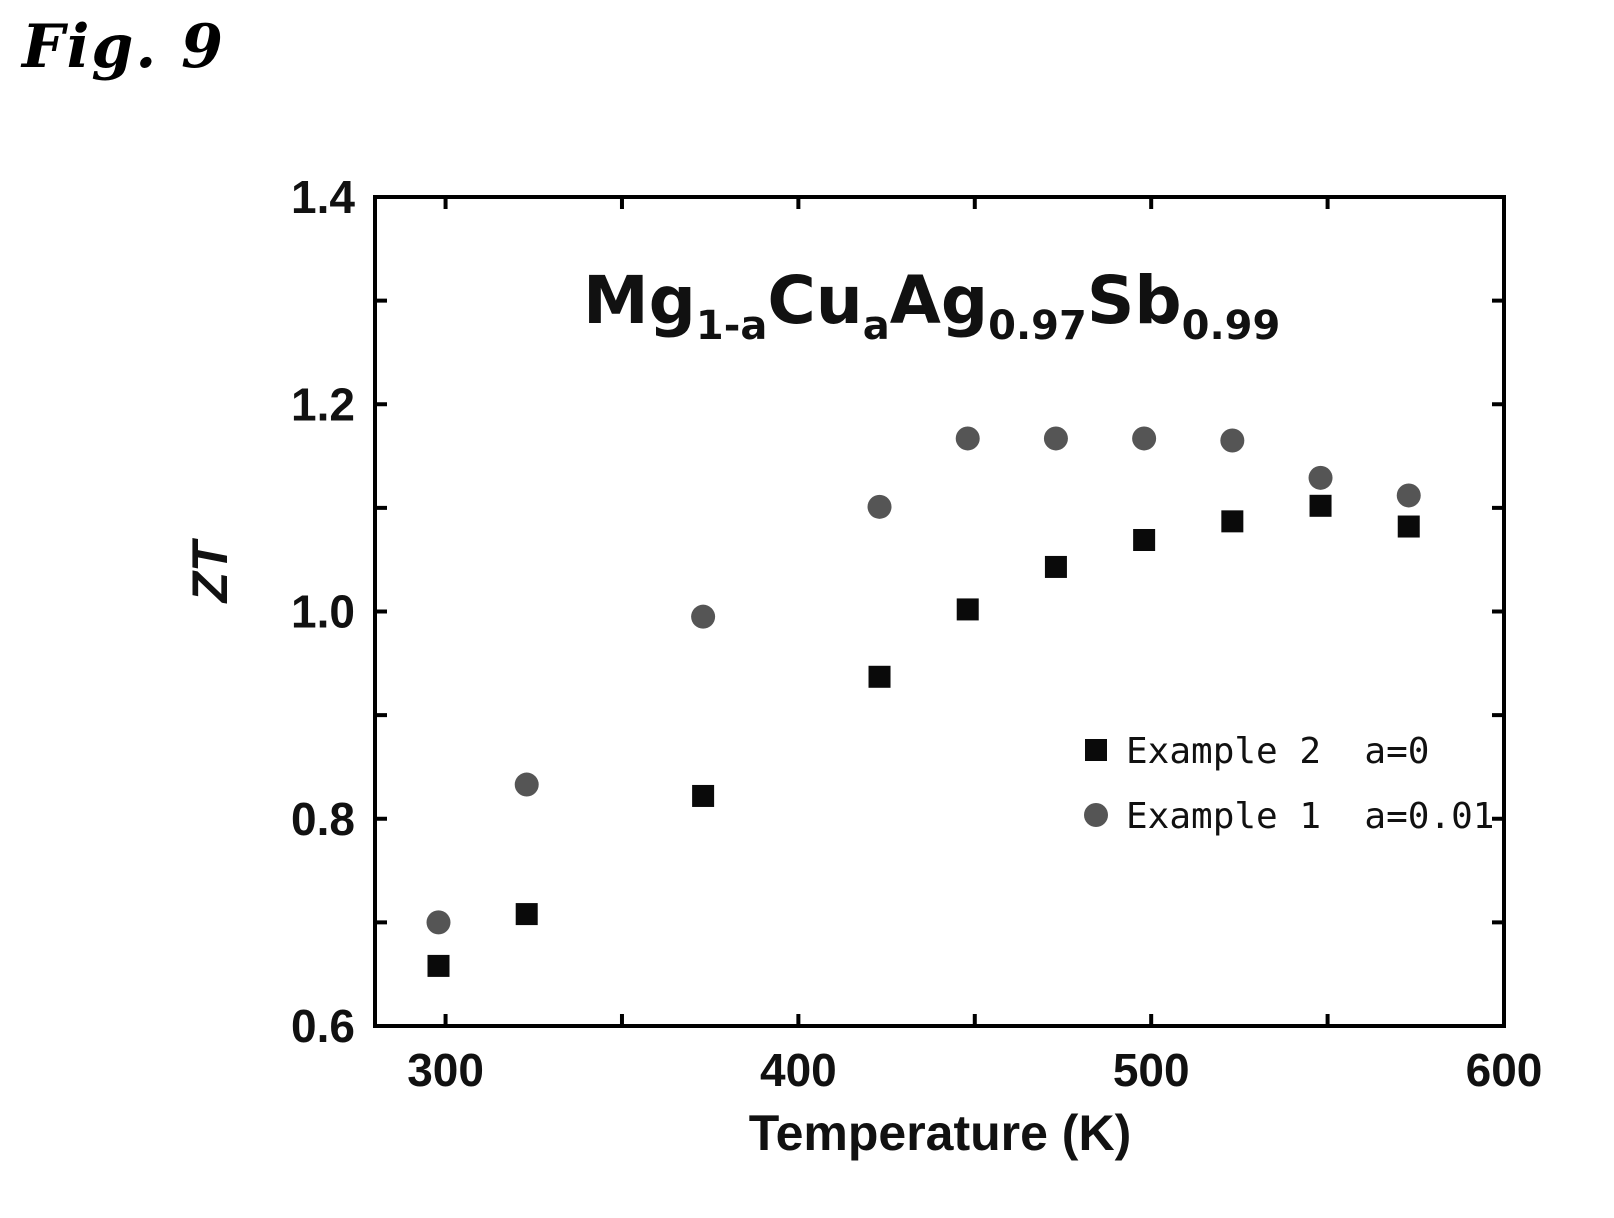  Describe the element at coordinates (814, 300) in the screenshot. I see `title-segment: Cu` at that location.